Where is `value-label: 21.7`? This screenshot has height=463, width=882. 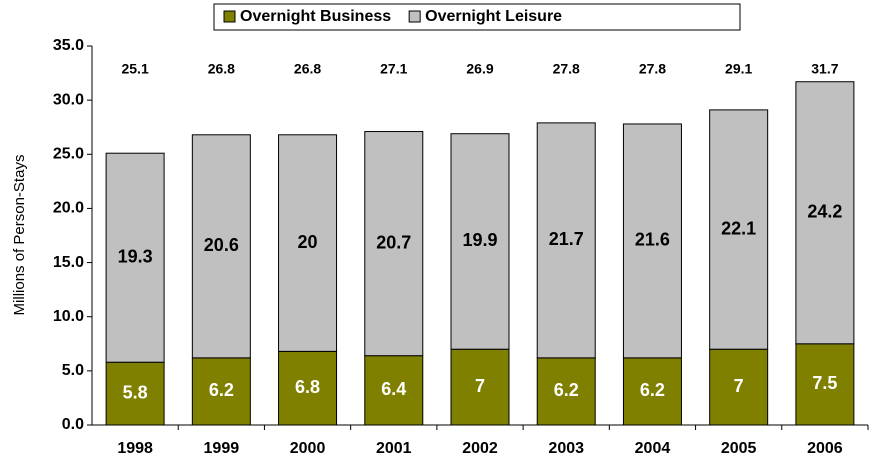
value-label: 21.7 is located at coordinates (566, 239).